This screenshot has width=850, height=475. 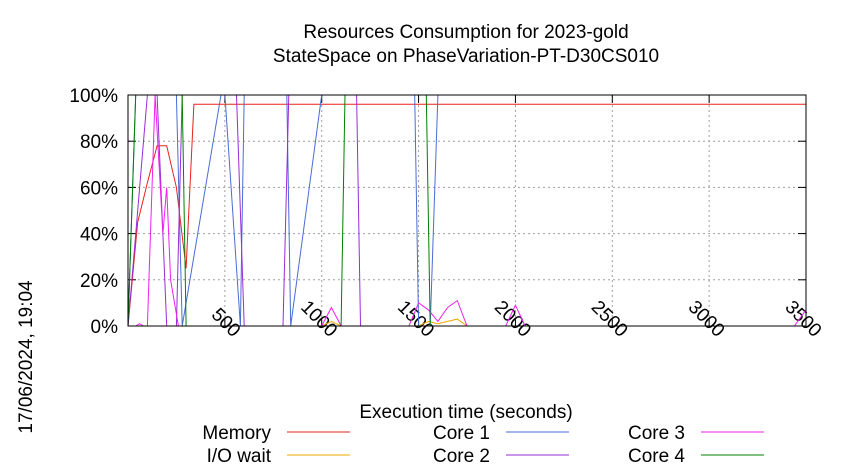 I want to click on x-tick-label: 1000, so click(x=318, y=319).